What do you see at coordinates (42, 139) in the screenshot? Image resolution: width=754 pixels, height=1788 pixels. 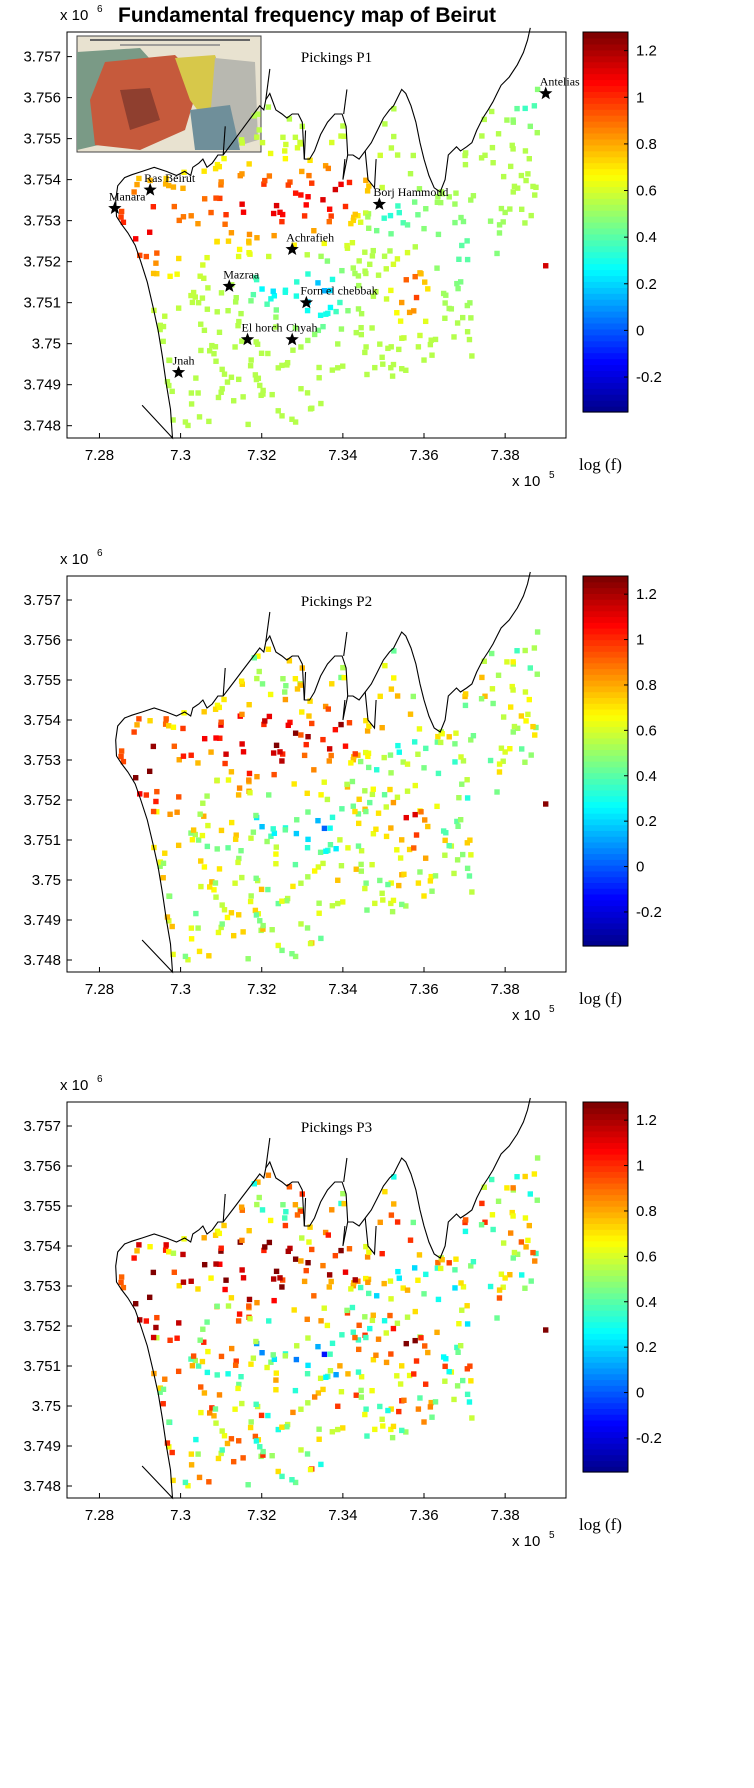 I see `y-tick-label: 3.755` at bounding box center [42, 139].